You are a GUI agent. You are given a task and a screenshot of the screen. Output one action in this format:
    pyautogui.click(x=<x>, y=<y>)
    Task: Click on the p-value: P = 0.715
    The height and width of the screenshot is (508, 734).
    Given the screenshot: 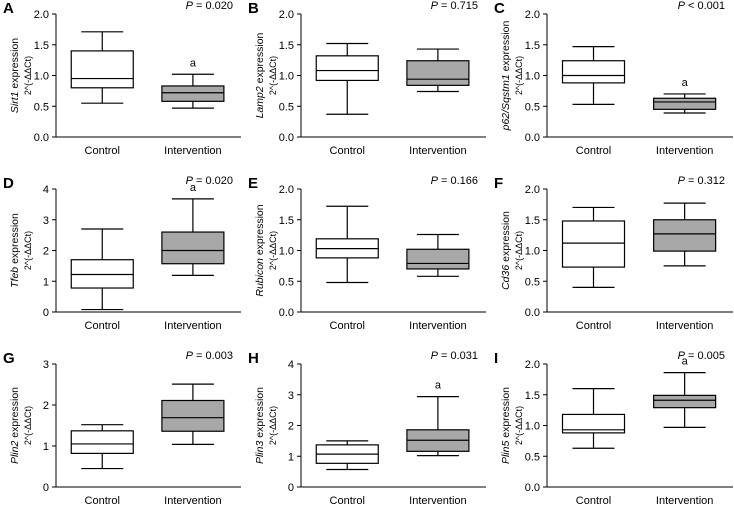 What is the action you would take?
    pyautogui.click(x=454, y=6)
    